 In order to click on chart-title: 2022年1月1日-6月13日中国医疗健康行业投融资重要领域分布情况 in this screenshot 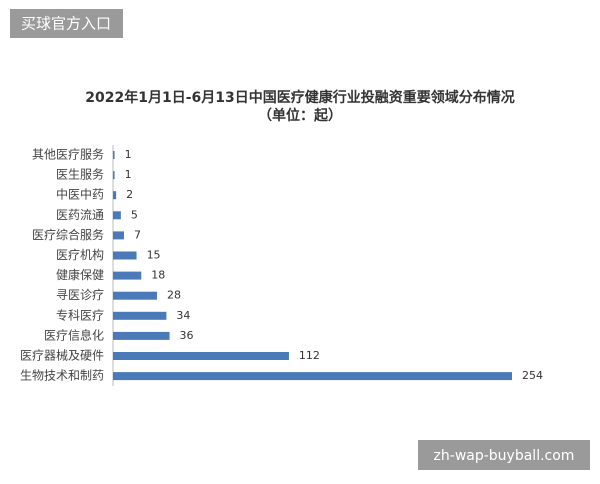, I will do `click(299, 97)`.